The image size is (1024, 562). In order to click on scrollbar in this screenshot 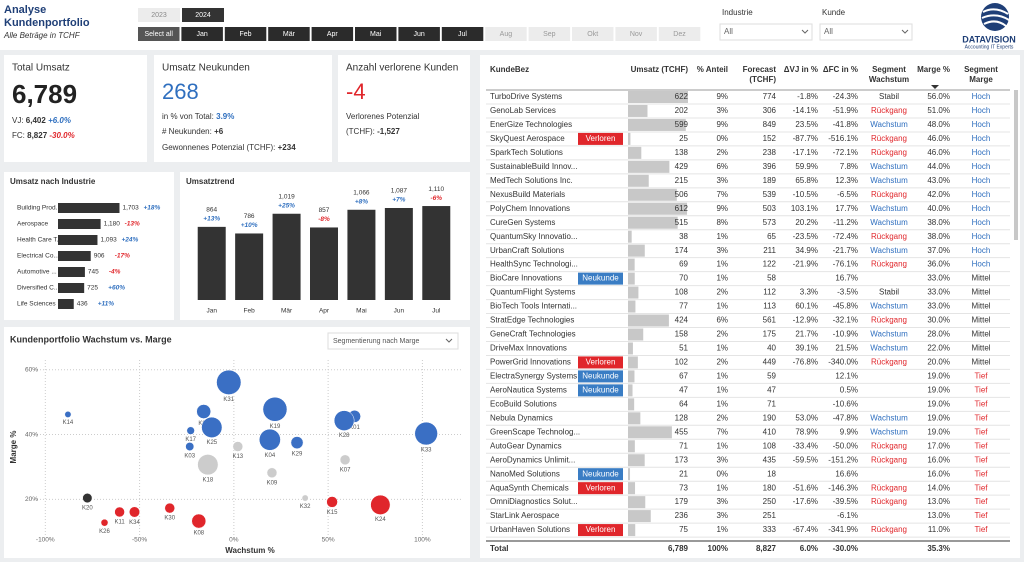, I will do `click(1016, 165)`.